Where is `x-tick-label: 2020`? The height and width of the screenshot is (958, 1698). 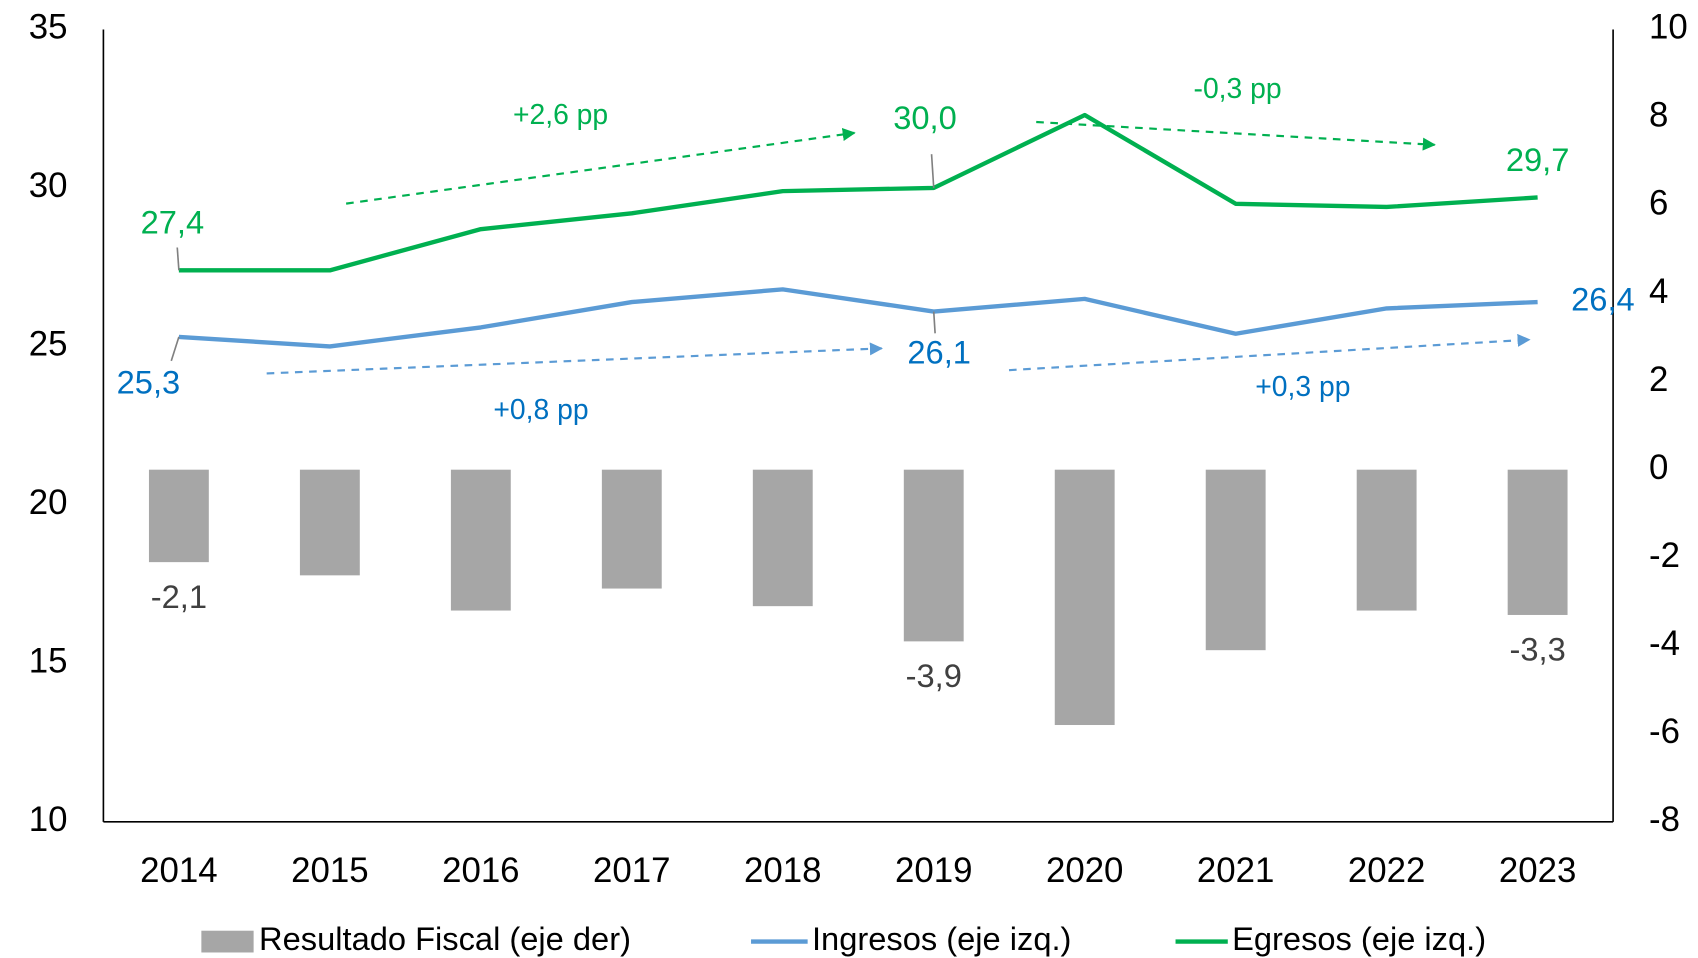
x-tick-label: 2020 is located at coordinates (1084, 870).